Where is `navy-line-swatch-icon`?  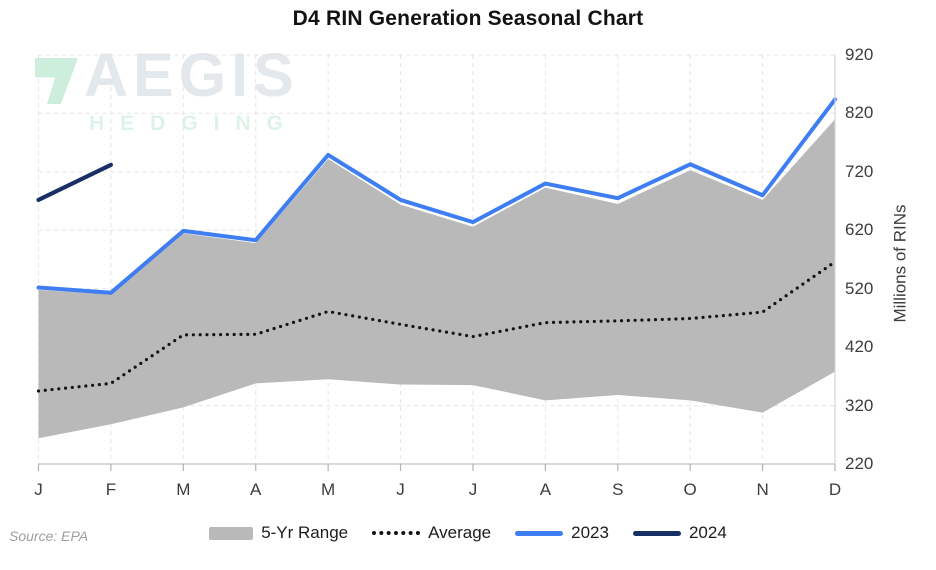 navy-line-swatch-icon is located at coordinates (656, 533).